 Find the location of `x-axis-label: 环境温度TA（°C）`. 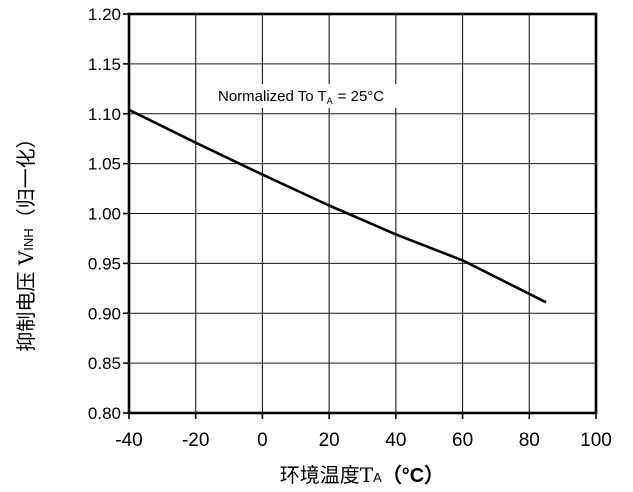

x-axis-label: 环境温度TA（°C） is located at coordinates (362, 475).